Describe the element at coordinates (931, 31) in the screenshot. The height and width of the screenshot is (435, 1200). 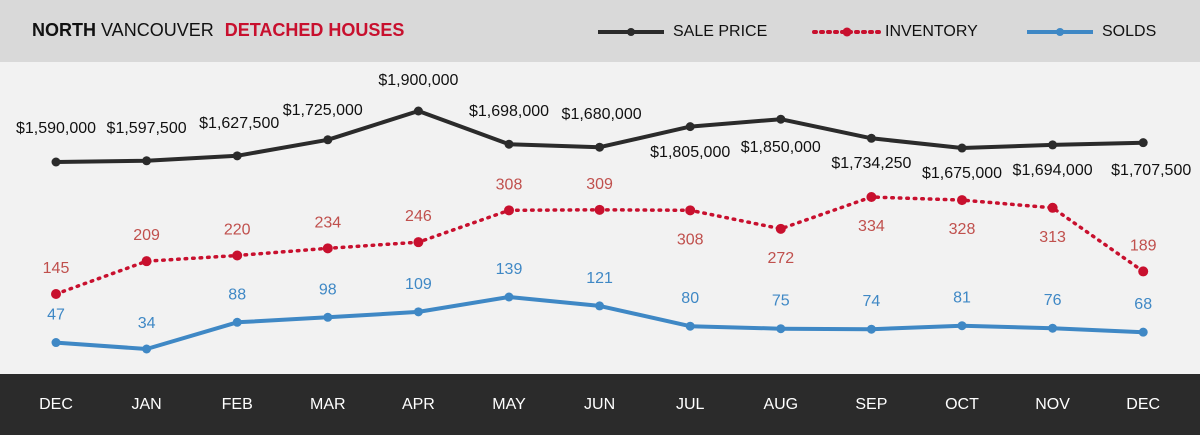
I see `legend-inventory-label: INVENTORY` at that location.